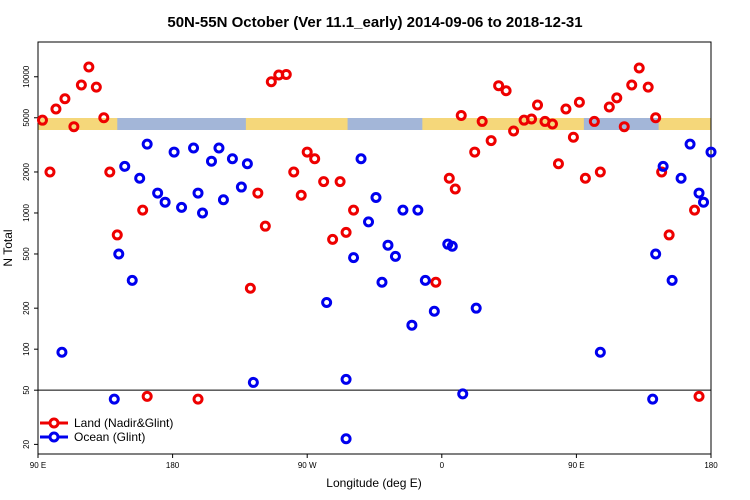  What do you see at coordinates (26, 117) in the screenshot?
I see `y-tick-label: 5000` at bounding box center [26, 117].